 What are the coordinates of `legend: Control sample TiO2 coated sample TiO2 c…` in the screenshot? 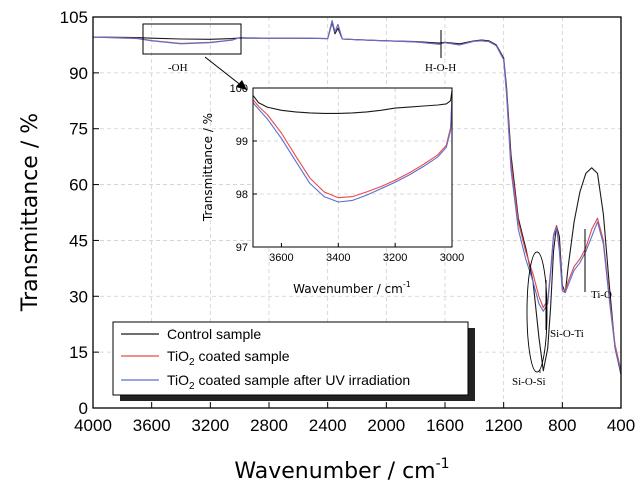 It's located at (293, 361).